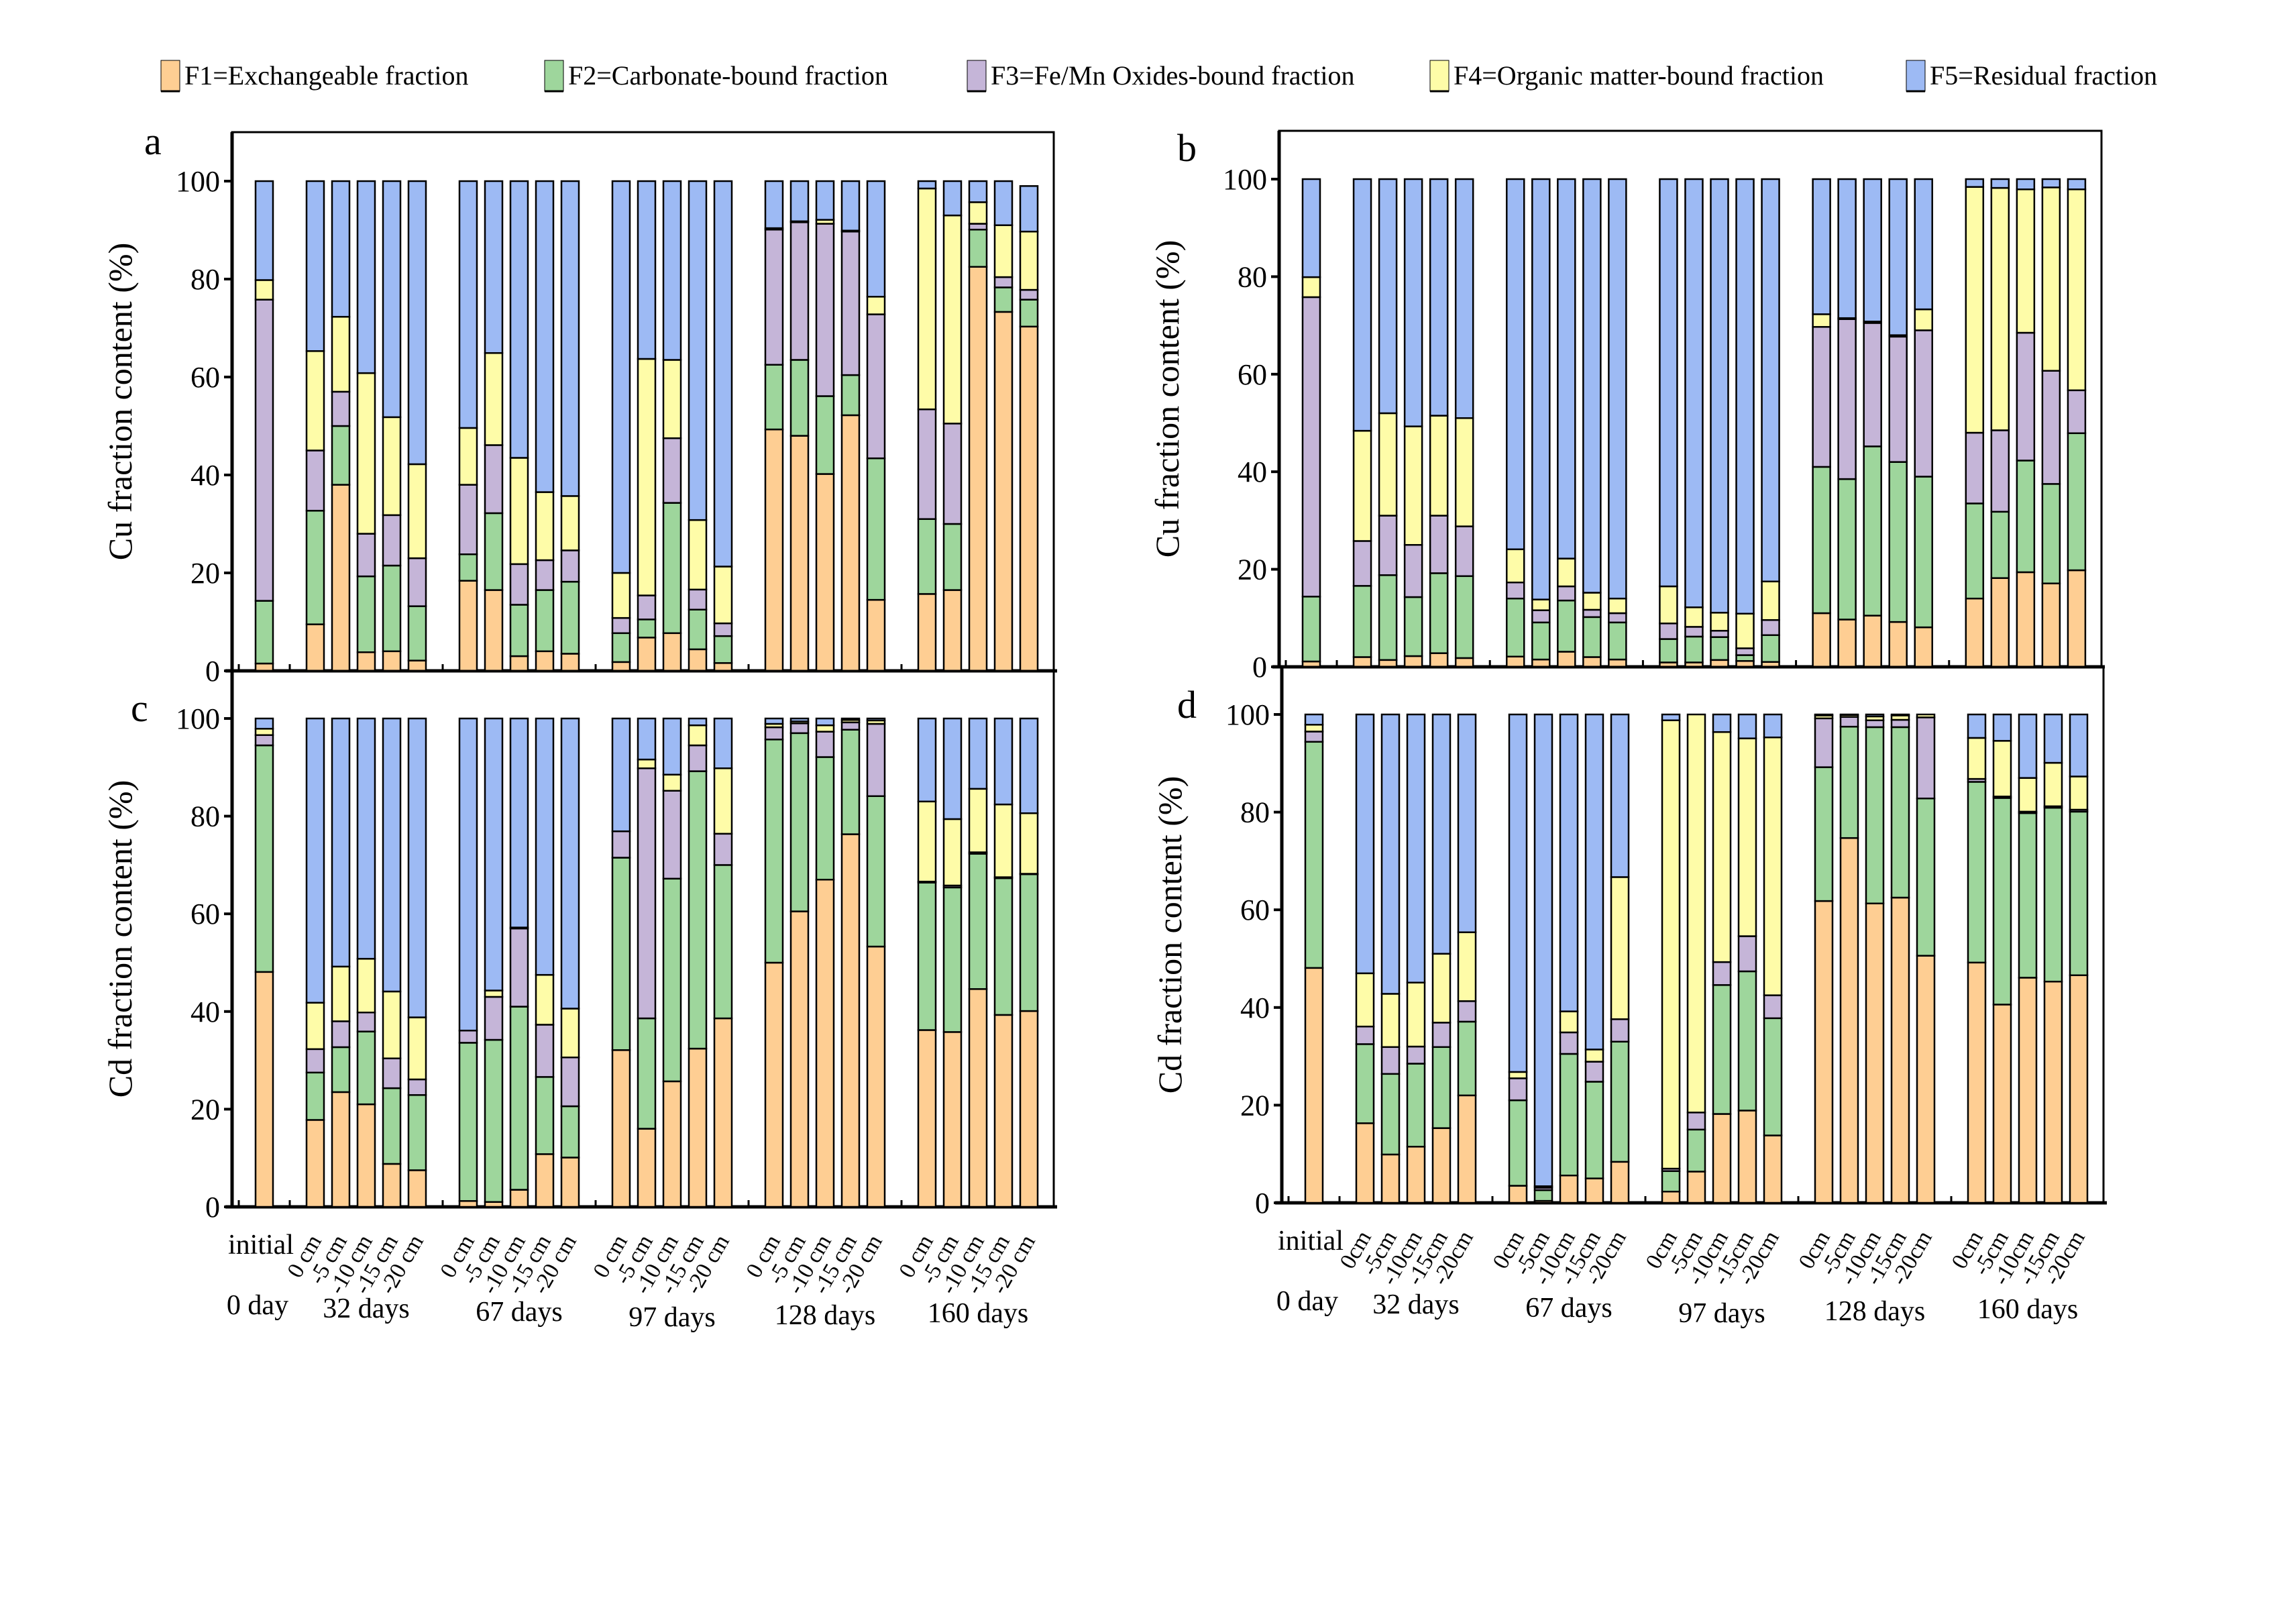  I want to click on panel-letter: b, so click(1187, 148).